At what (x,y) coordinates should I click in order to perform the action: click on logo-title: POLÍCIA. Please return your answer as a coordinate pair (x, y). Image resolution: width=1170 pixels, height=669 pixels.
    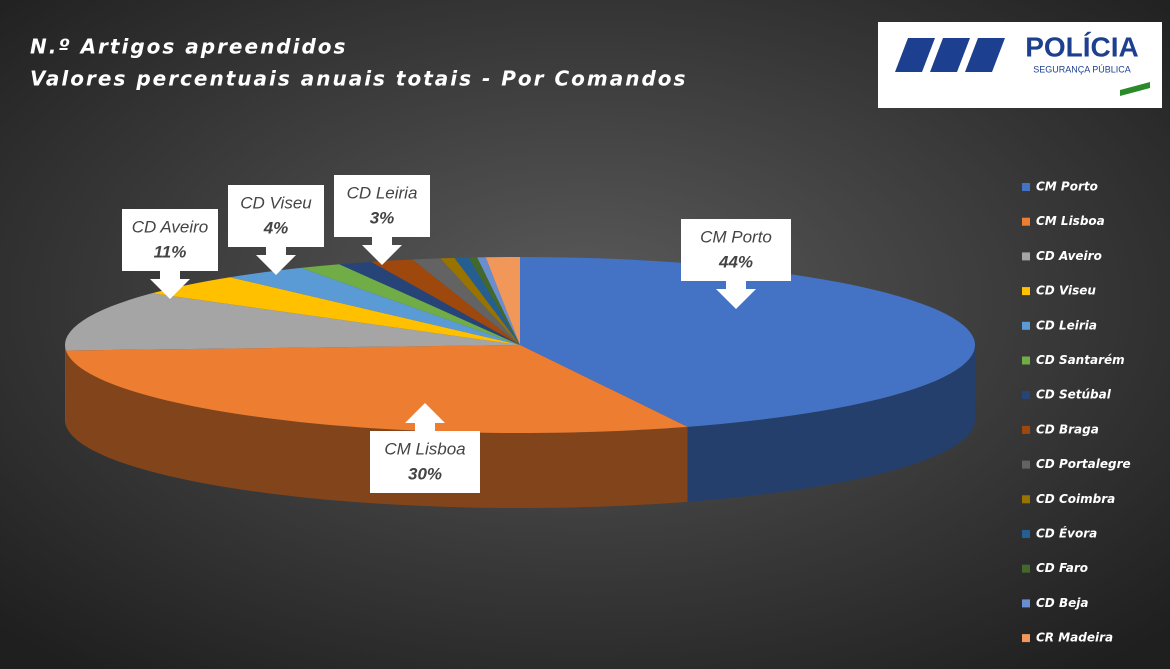
    Looking at the image, I should click on (1082, 46).